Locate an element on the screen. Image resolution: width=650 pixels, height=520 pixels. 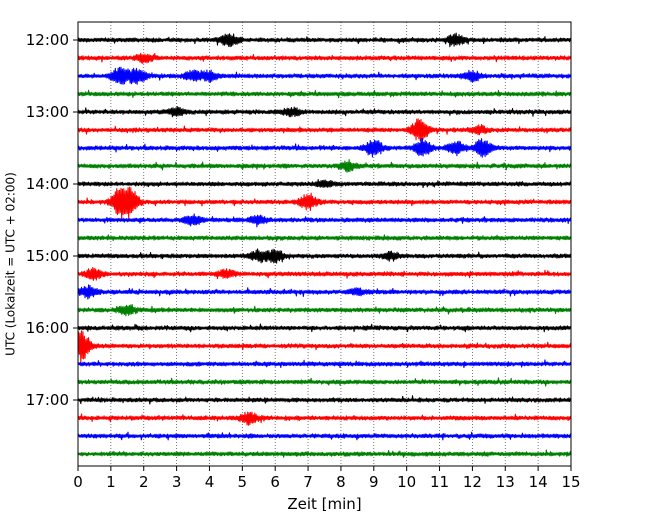
x-tick-label: 0 is located at coordinates (78, 482).